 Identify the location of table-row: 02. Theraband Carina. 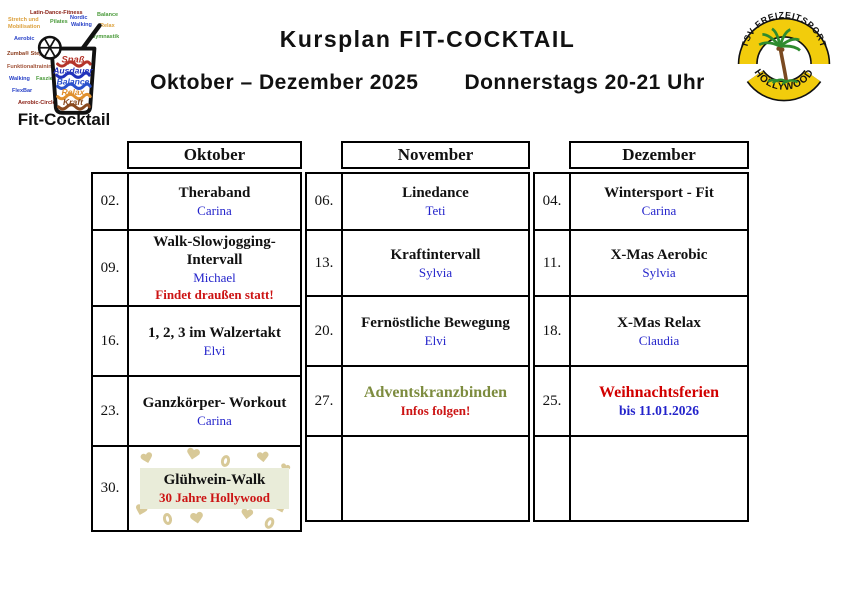
(196, 201).